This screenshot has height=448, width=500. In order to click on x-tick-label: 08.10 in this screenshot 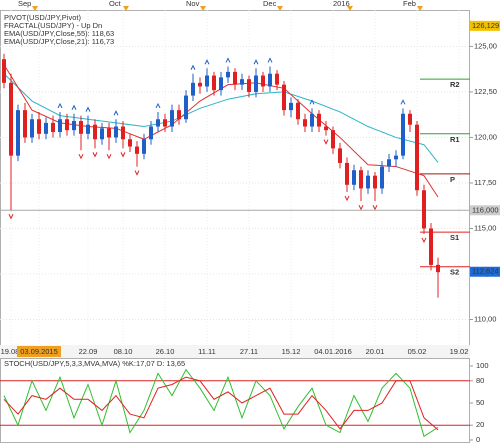, I will do `click(123, 351)`.